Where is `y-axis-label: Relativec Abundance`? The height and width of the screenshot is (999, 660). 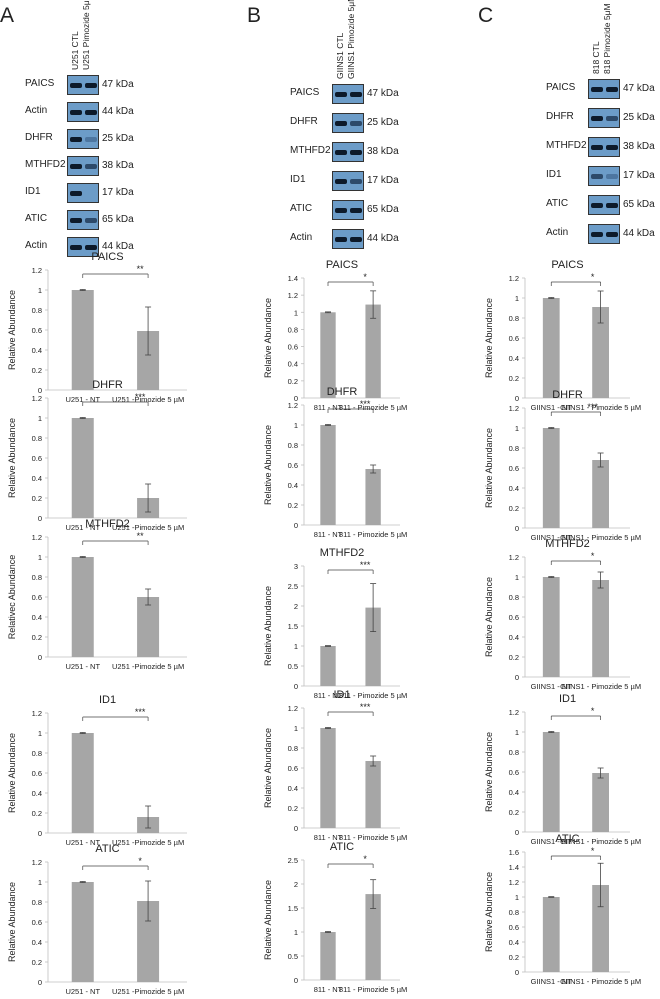 y-axis-label: Relativec Abundance is located at coordinates (12, 597).